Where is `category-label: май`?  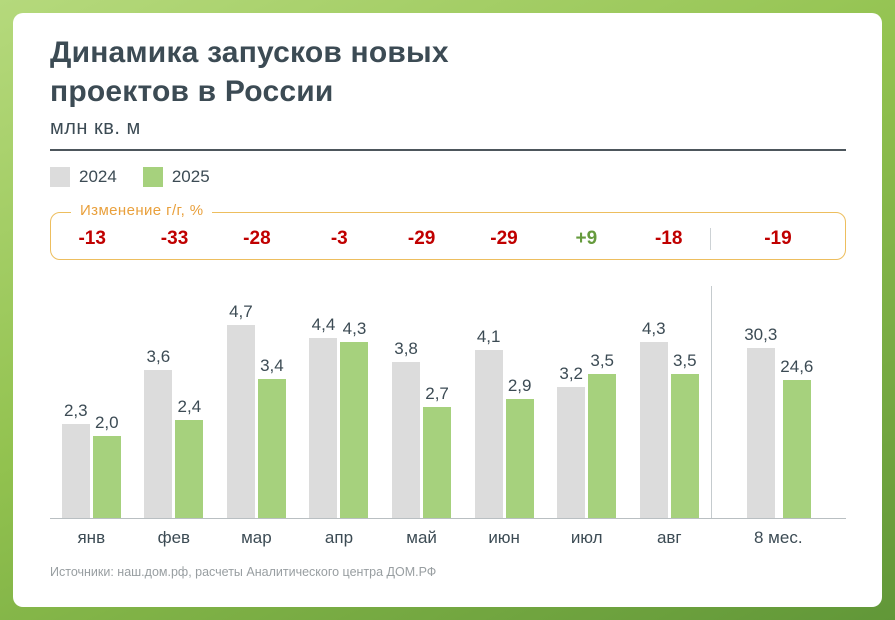 category-label: май is located at coordinates (421, 537).